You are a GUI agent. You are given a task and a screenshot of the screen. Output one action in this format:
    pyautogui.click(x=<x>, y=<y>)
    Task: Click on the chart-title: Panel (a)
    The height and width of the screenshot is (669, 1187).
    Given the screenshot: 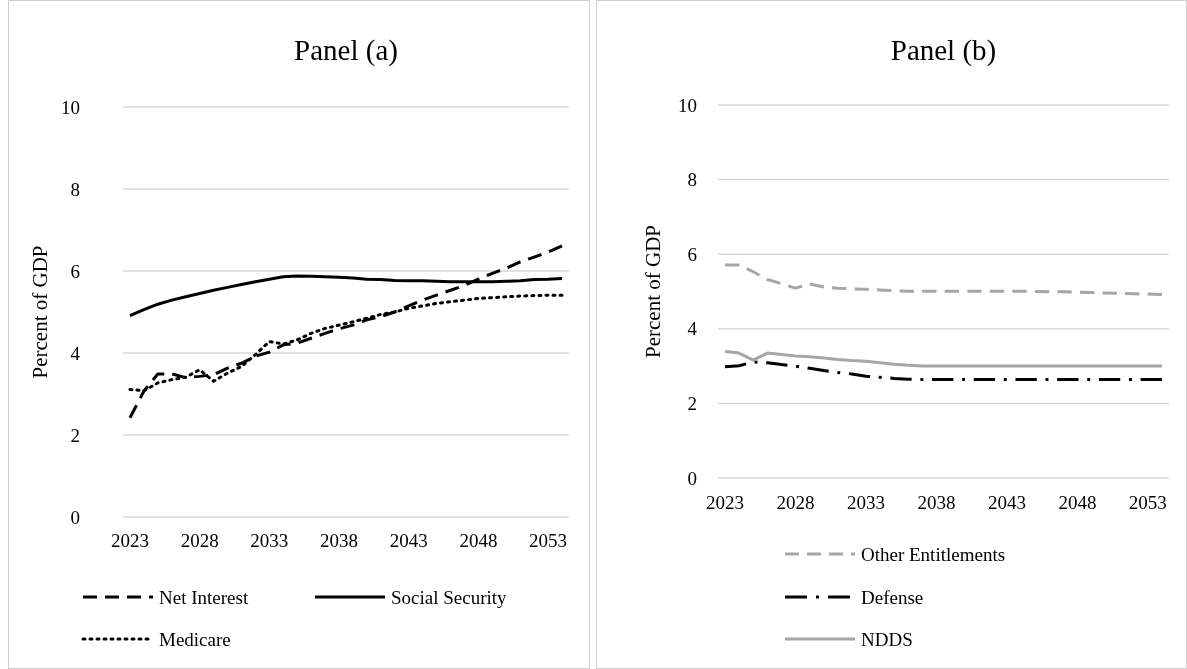 What is the action you would take?
    pyautogui.click(x=346, y=50)
    